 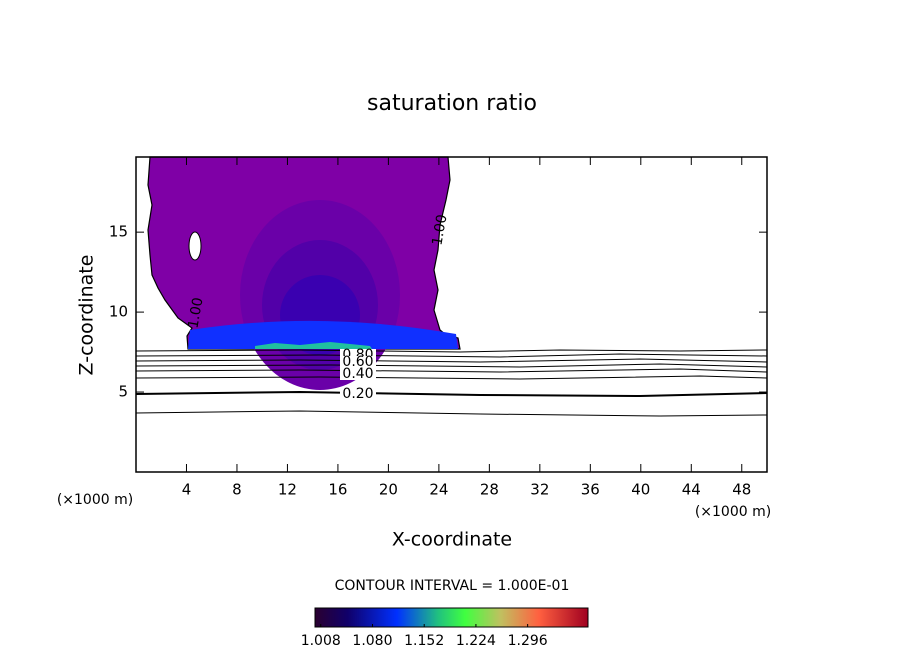 What do you see at coordinates (640, 490) in the screenshot?
I see `x-tick-label: 40` at bounding box center [640, 490].